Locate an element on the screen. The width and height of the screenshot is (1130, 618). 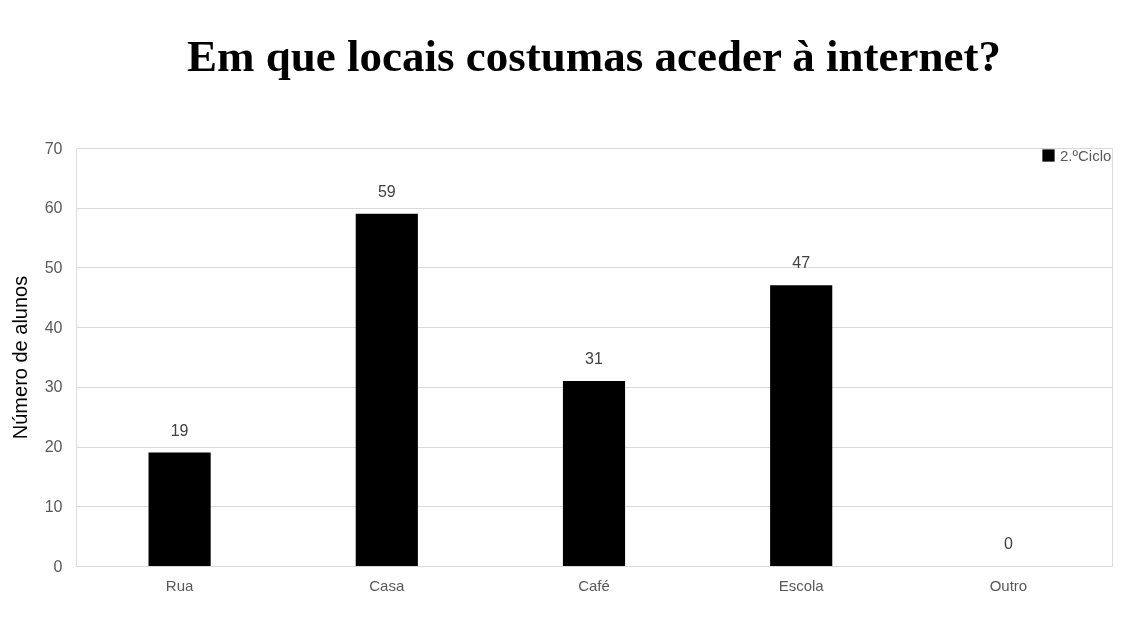
x-tick-label: Rua is located at coordinates (180, 585).